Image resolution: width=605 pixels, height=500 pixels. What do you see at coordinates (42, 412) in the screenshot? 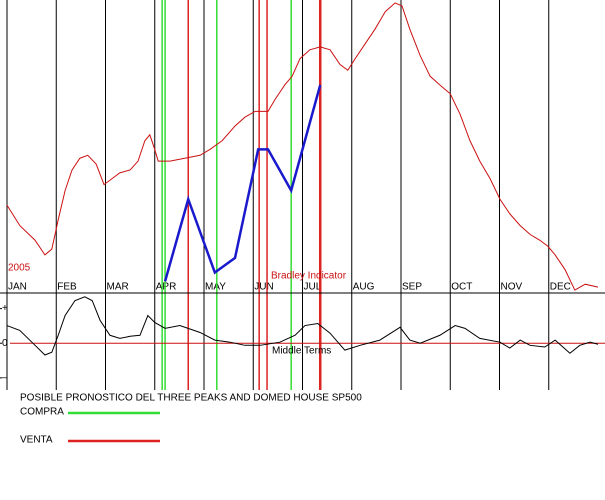
I see `legend-label: COMPRA` at bounding box center [42, 412].